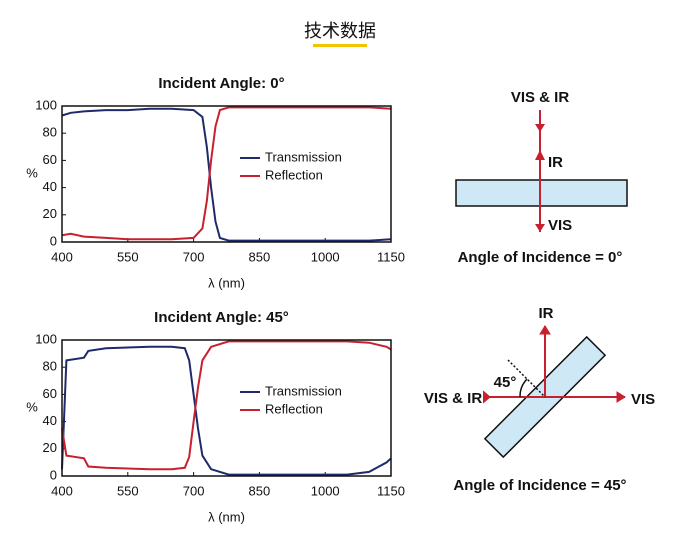 This screenshot has width=678, height=549. Describe the element at coordinates (340, 45) in the screenshot. I see `title-underline` at that location.